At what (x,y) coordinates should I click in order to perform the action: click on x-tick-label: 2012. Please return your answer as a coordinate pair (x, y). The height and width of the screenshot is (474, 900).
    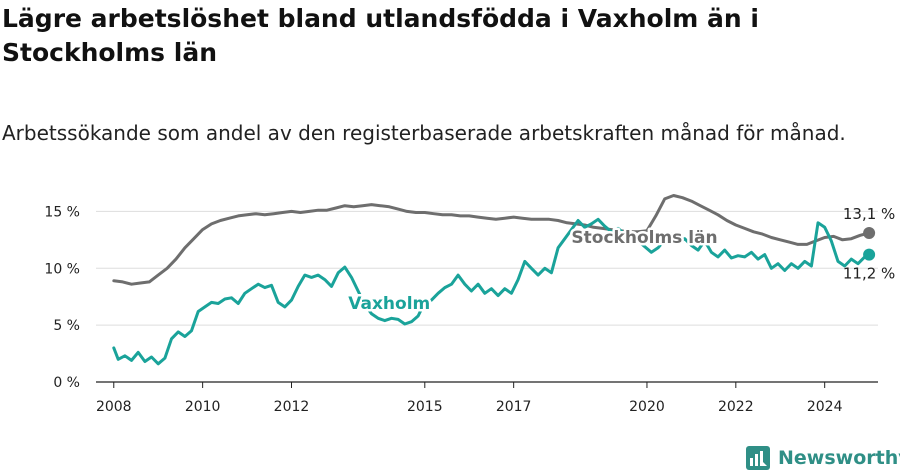
    Looking at the image, I should click on (292, 407).